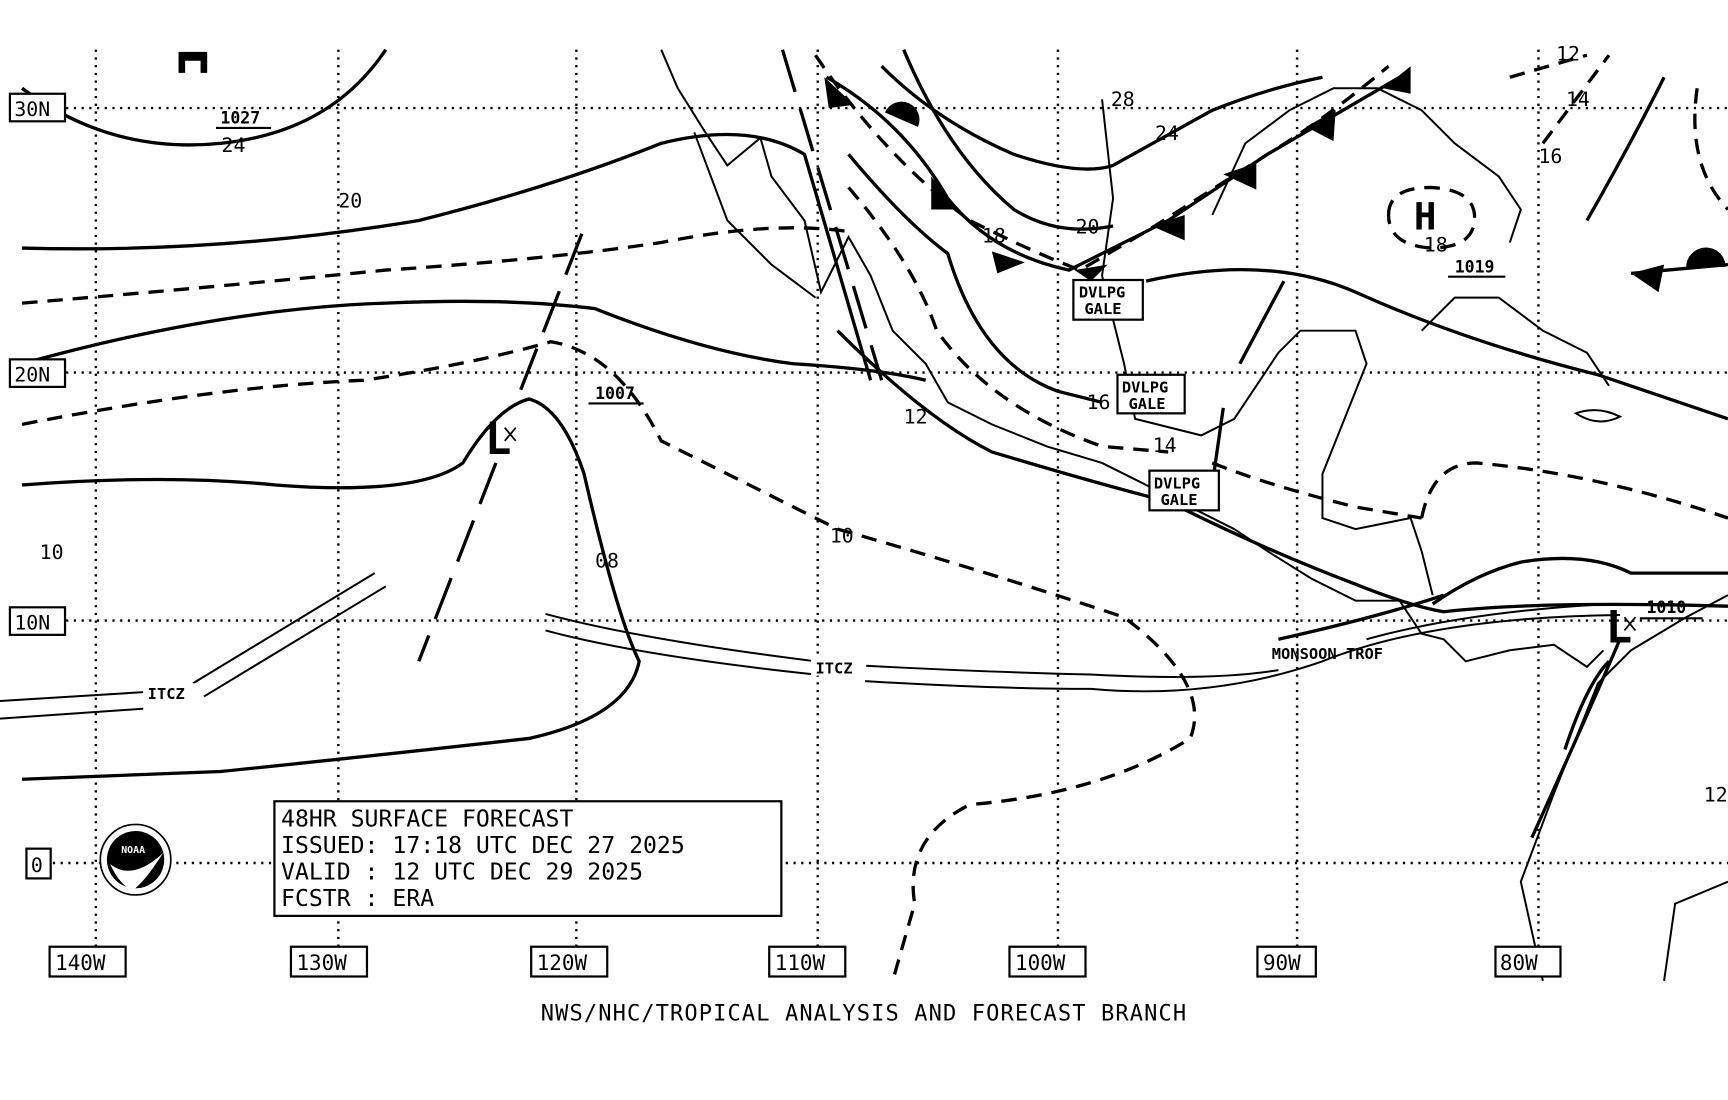 The width and height of the screenshot is (1728, 1100). What do you see at coordinates (1123, 99) in the screenshot?
I see `svg-text: 28` at bounding box center [1123, 99].